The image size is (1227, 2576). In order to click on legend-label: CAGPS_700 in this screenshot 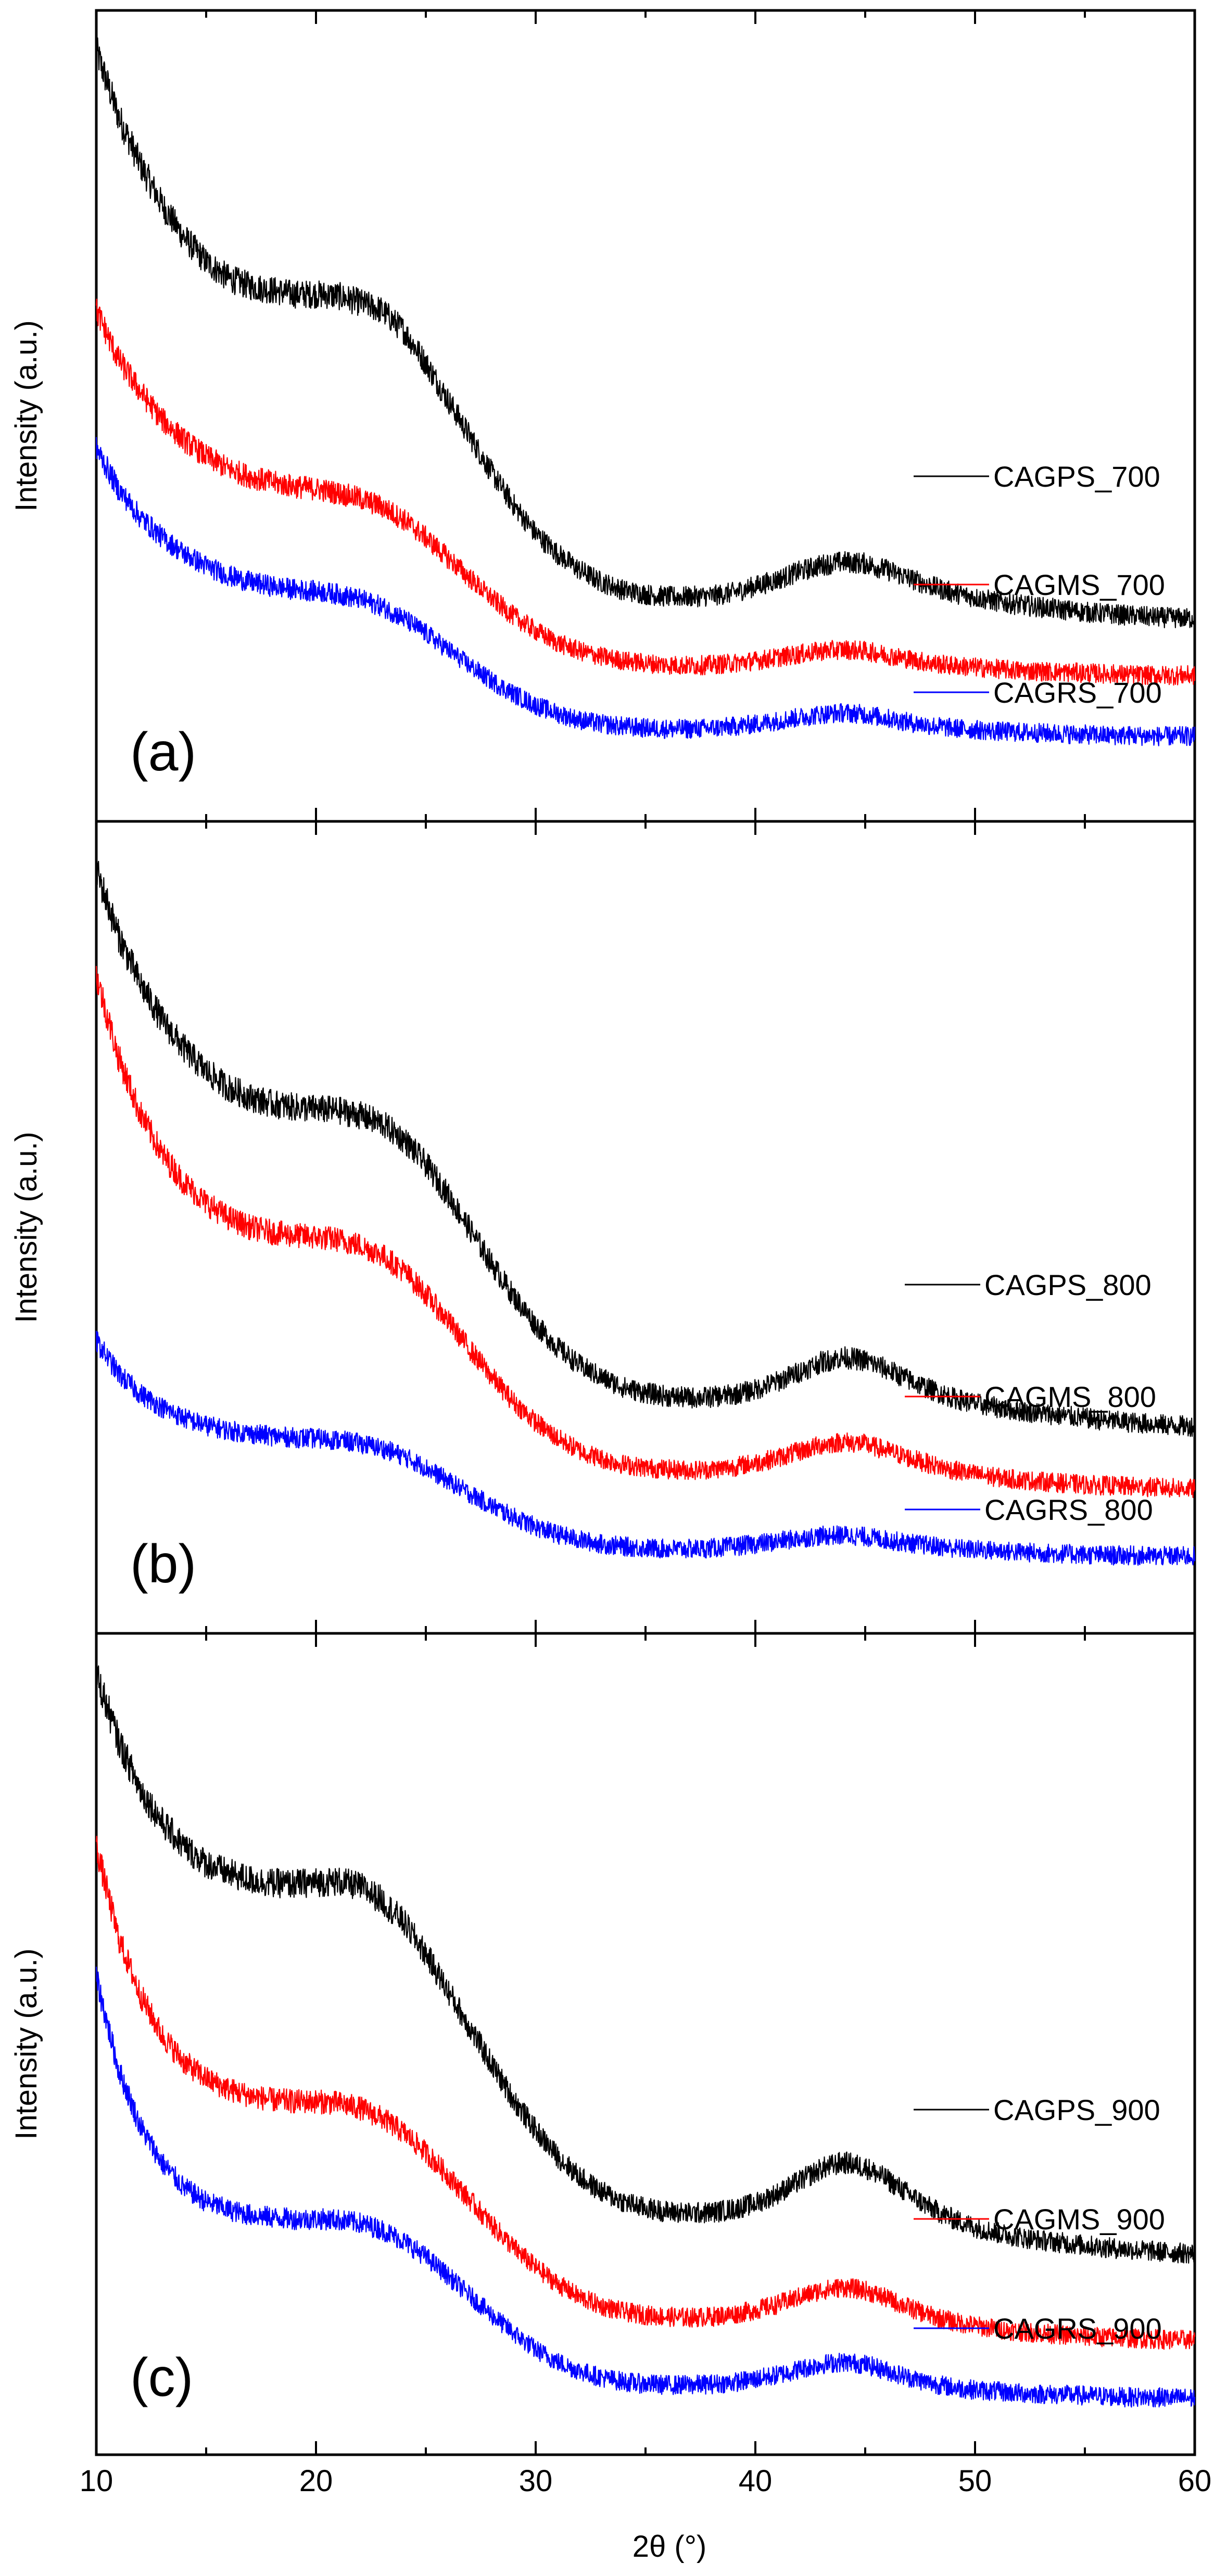, I will do `click(1076, 476)`.